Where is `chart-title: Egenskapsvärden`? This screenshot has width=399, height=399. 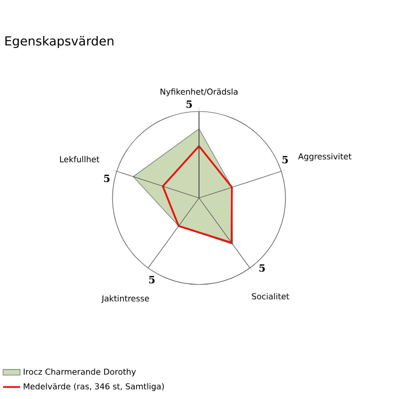 chart-title: Egenskapsvärden is located at coordinates (59, 42).